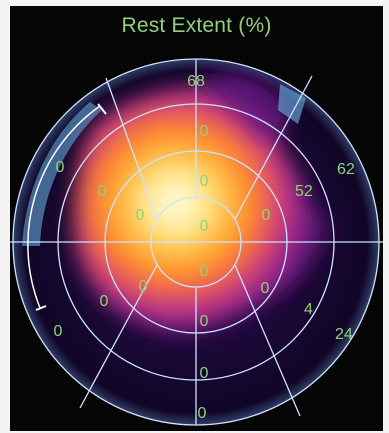  What do you see at coordinates (204, 271) in the screenshot?
I see `segment-label-apex-bottom: 0` at bounding box center [204, 271].